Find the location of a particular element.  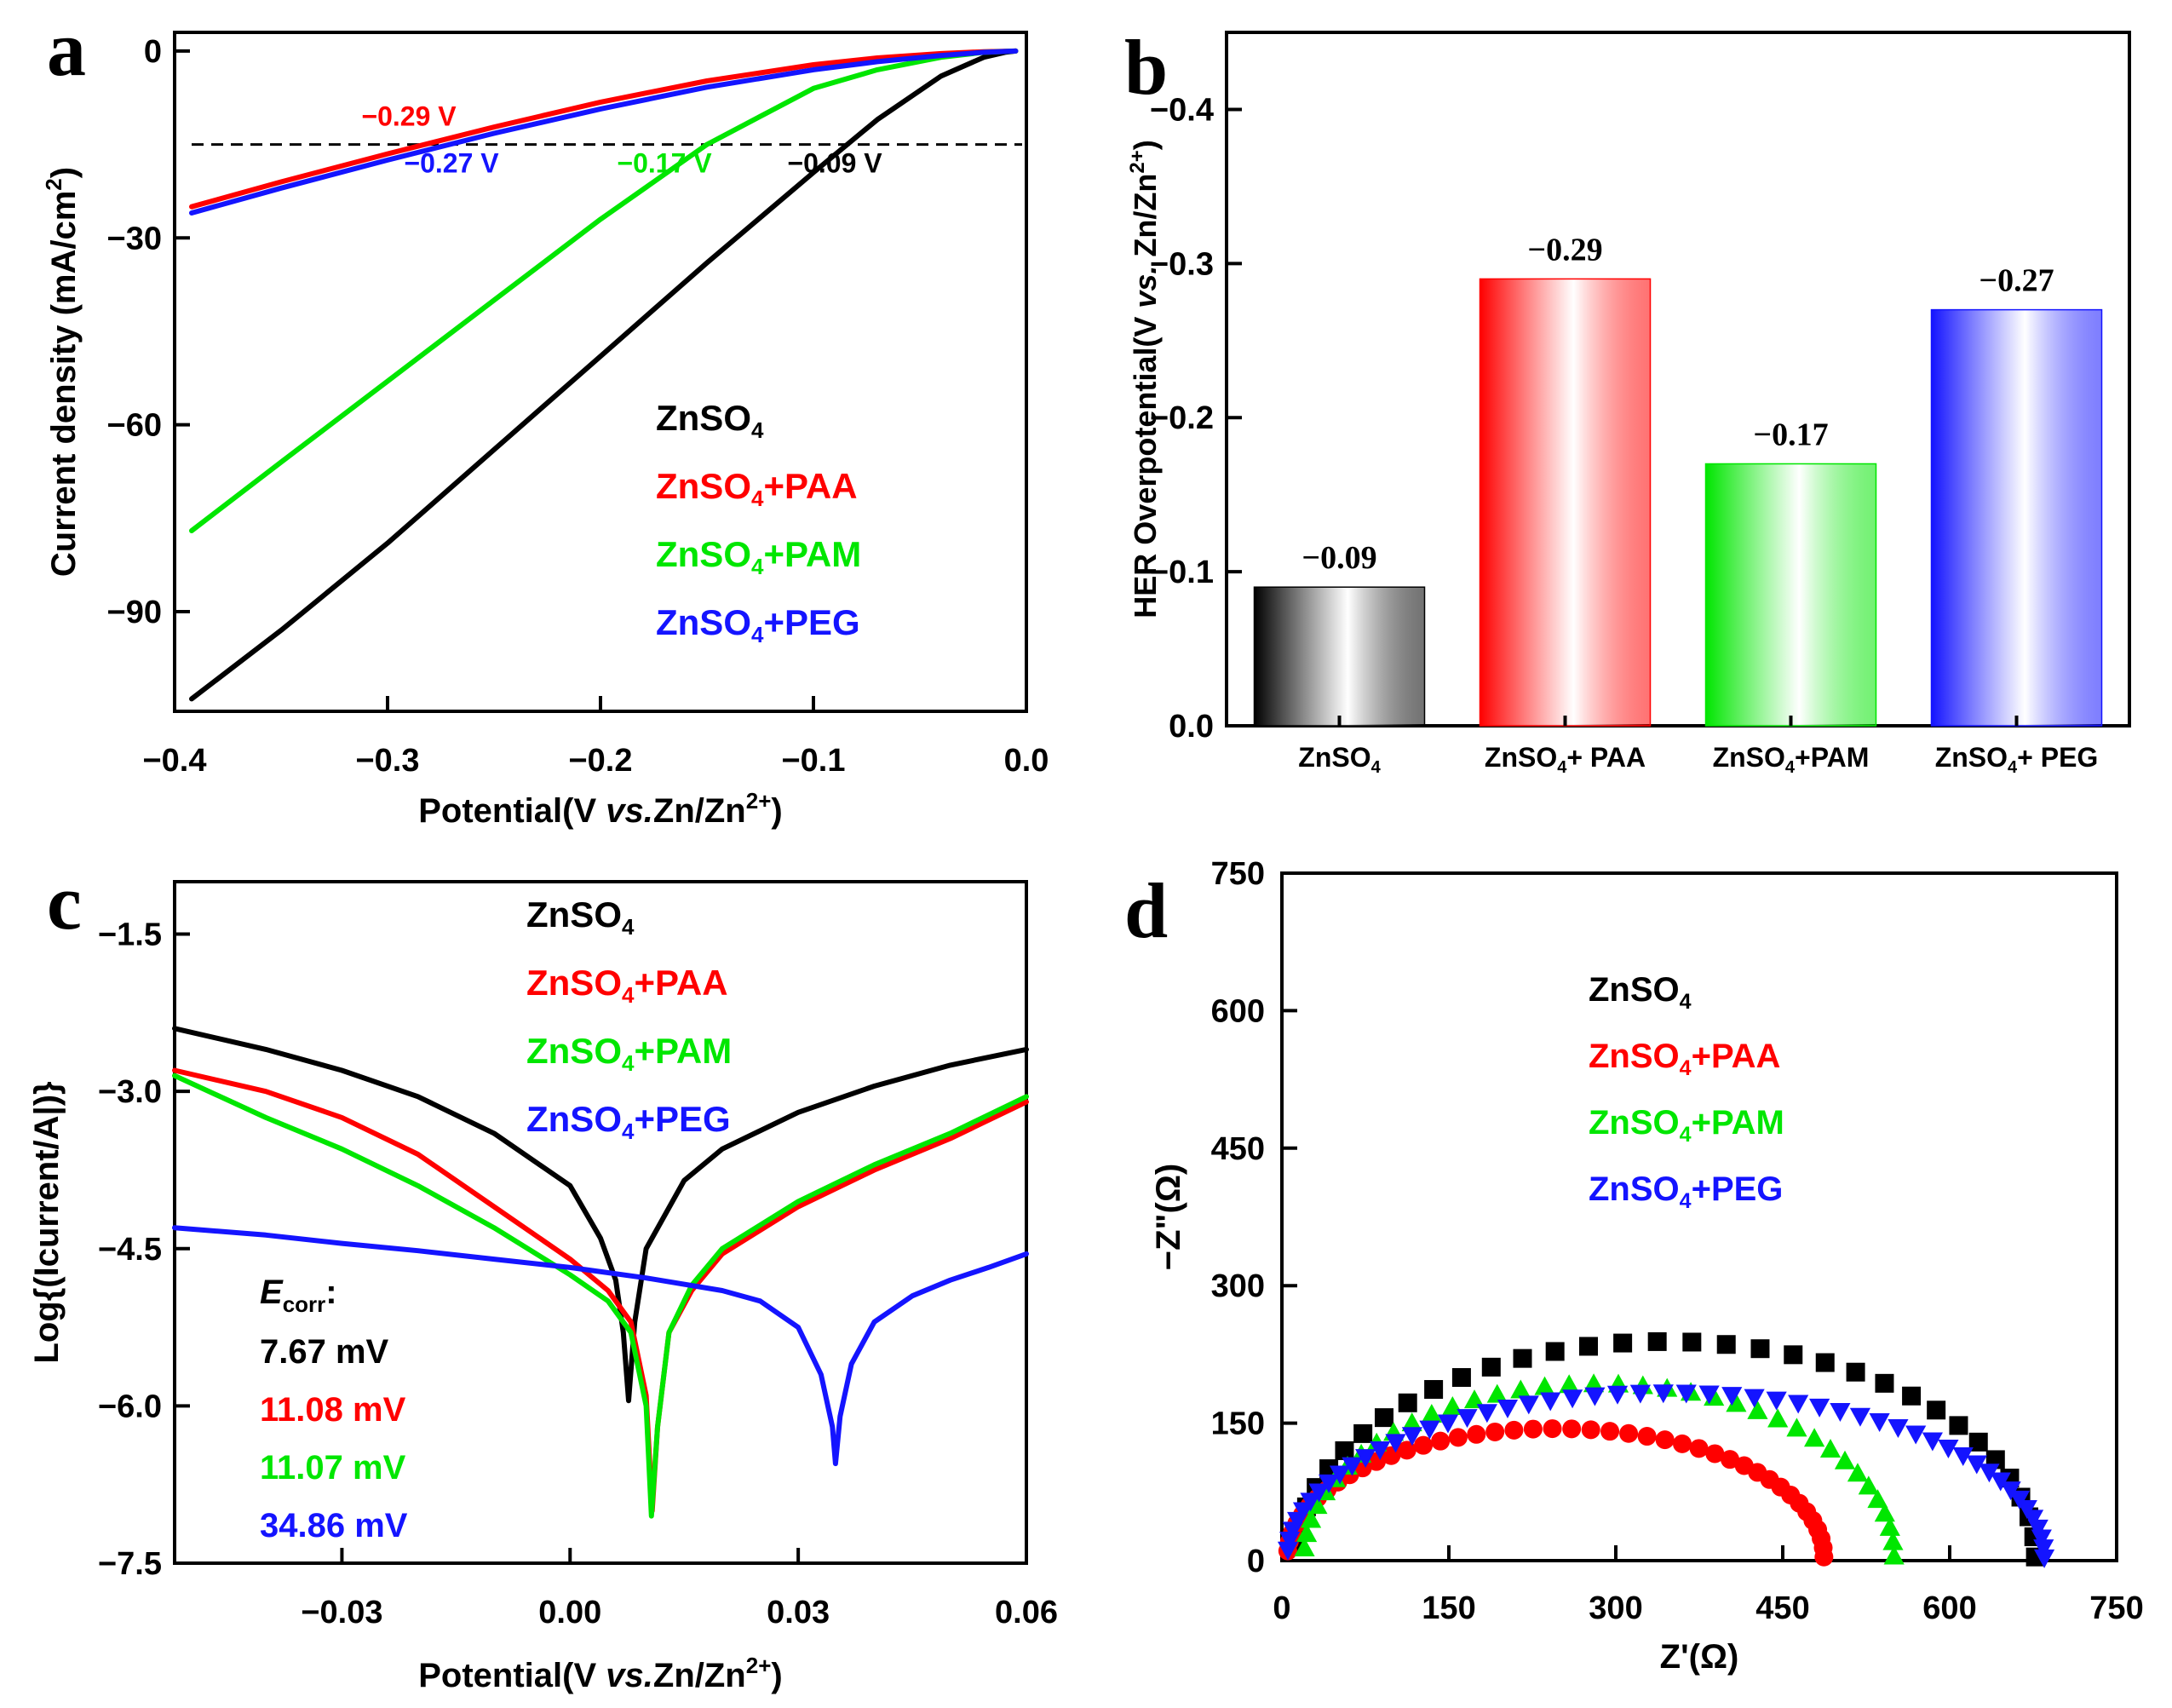

panel-d-xtick-label: 600 is located at coordinates (1949, 1608).